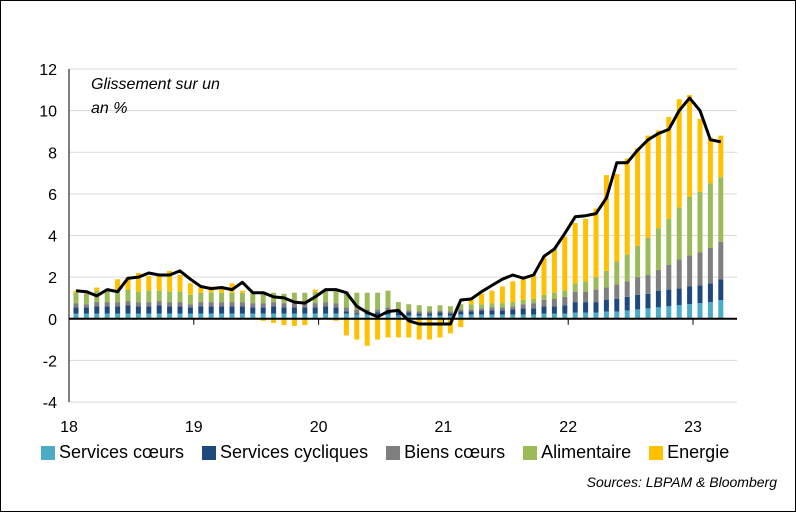 The height and width of the screenshot is (513, 796). Describe the element at coordinates (50, 361) in the screenshot. I see `y-tick-label: -2` at that location.